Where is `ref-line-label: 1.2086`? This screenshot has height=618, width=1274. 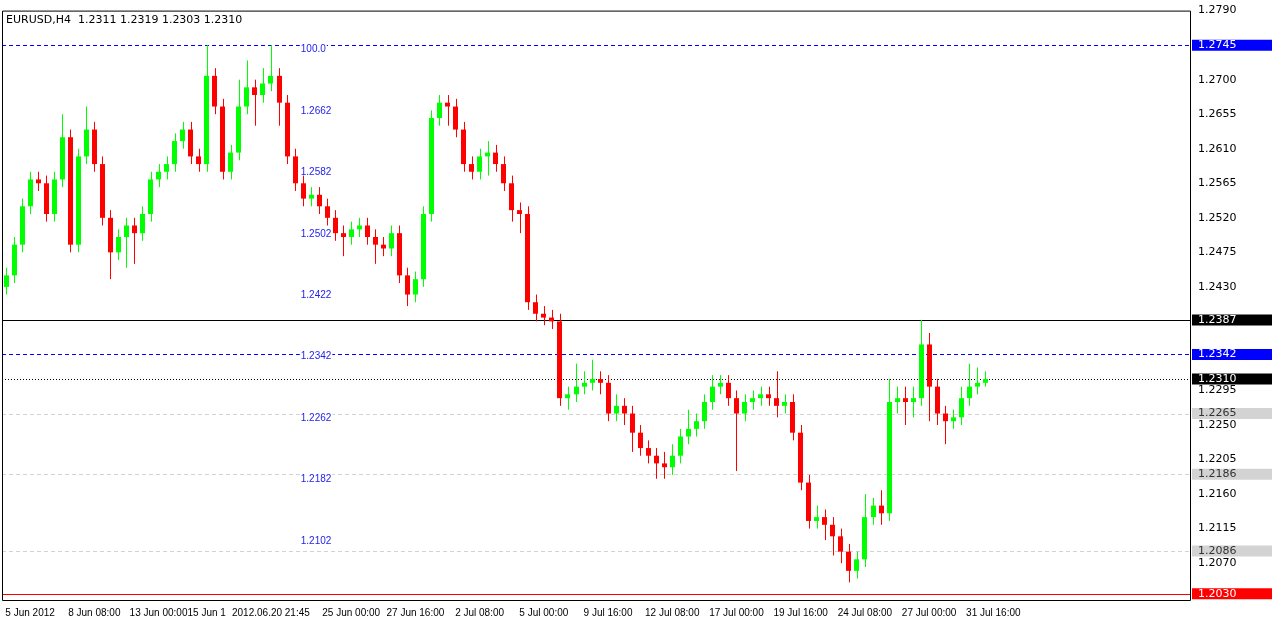 ref-line-label: 1.2086 is located at coordinates (1217, 550).